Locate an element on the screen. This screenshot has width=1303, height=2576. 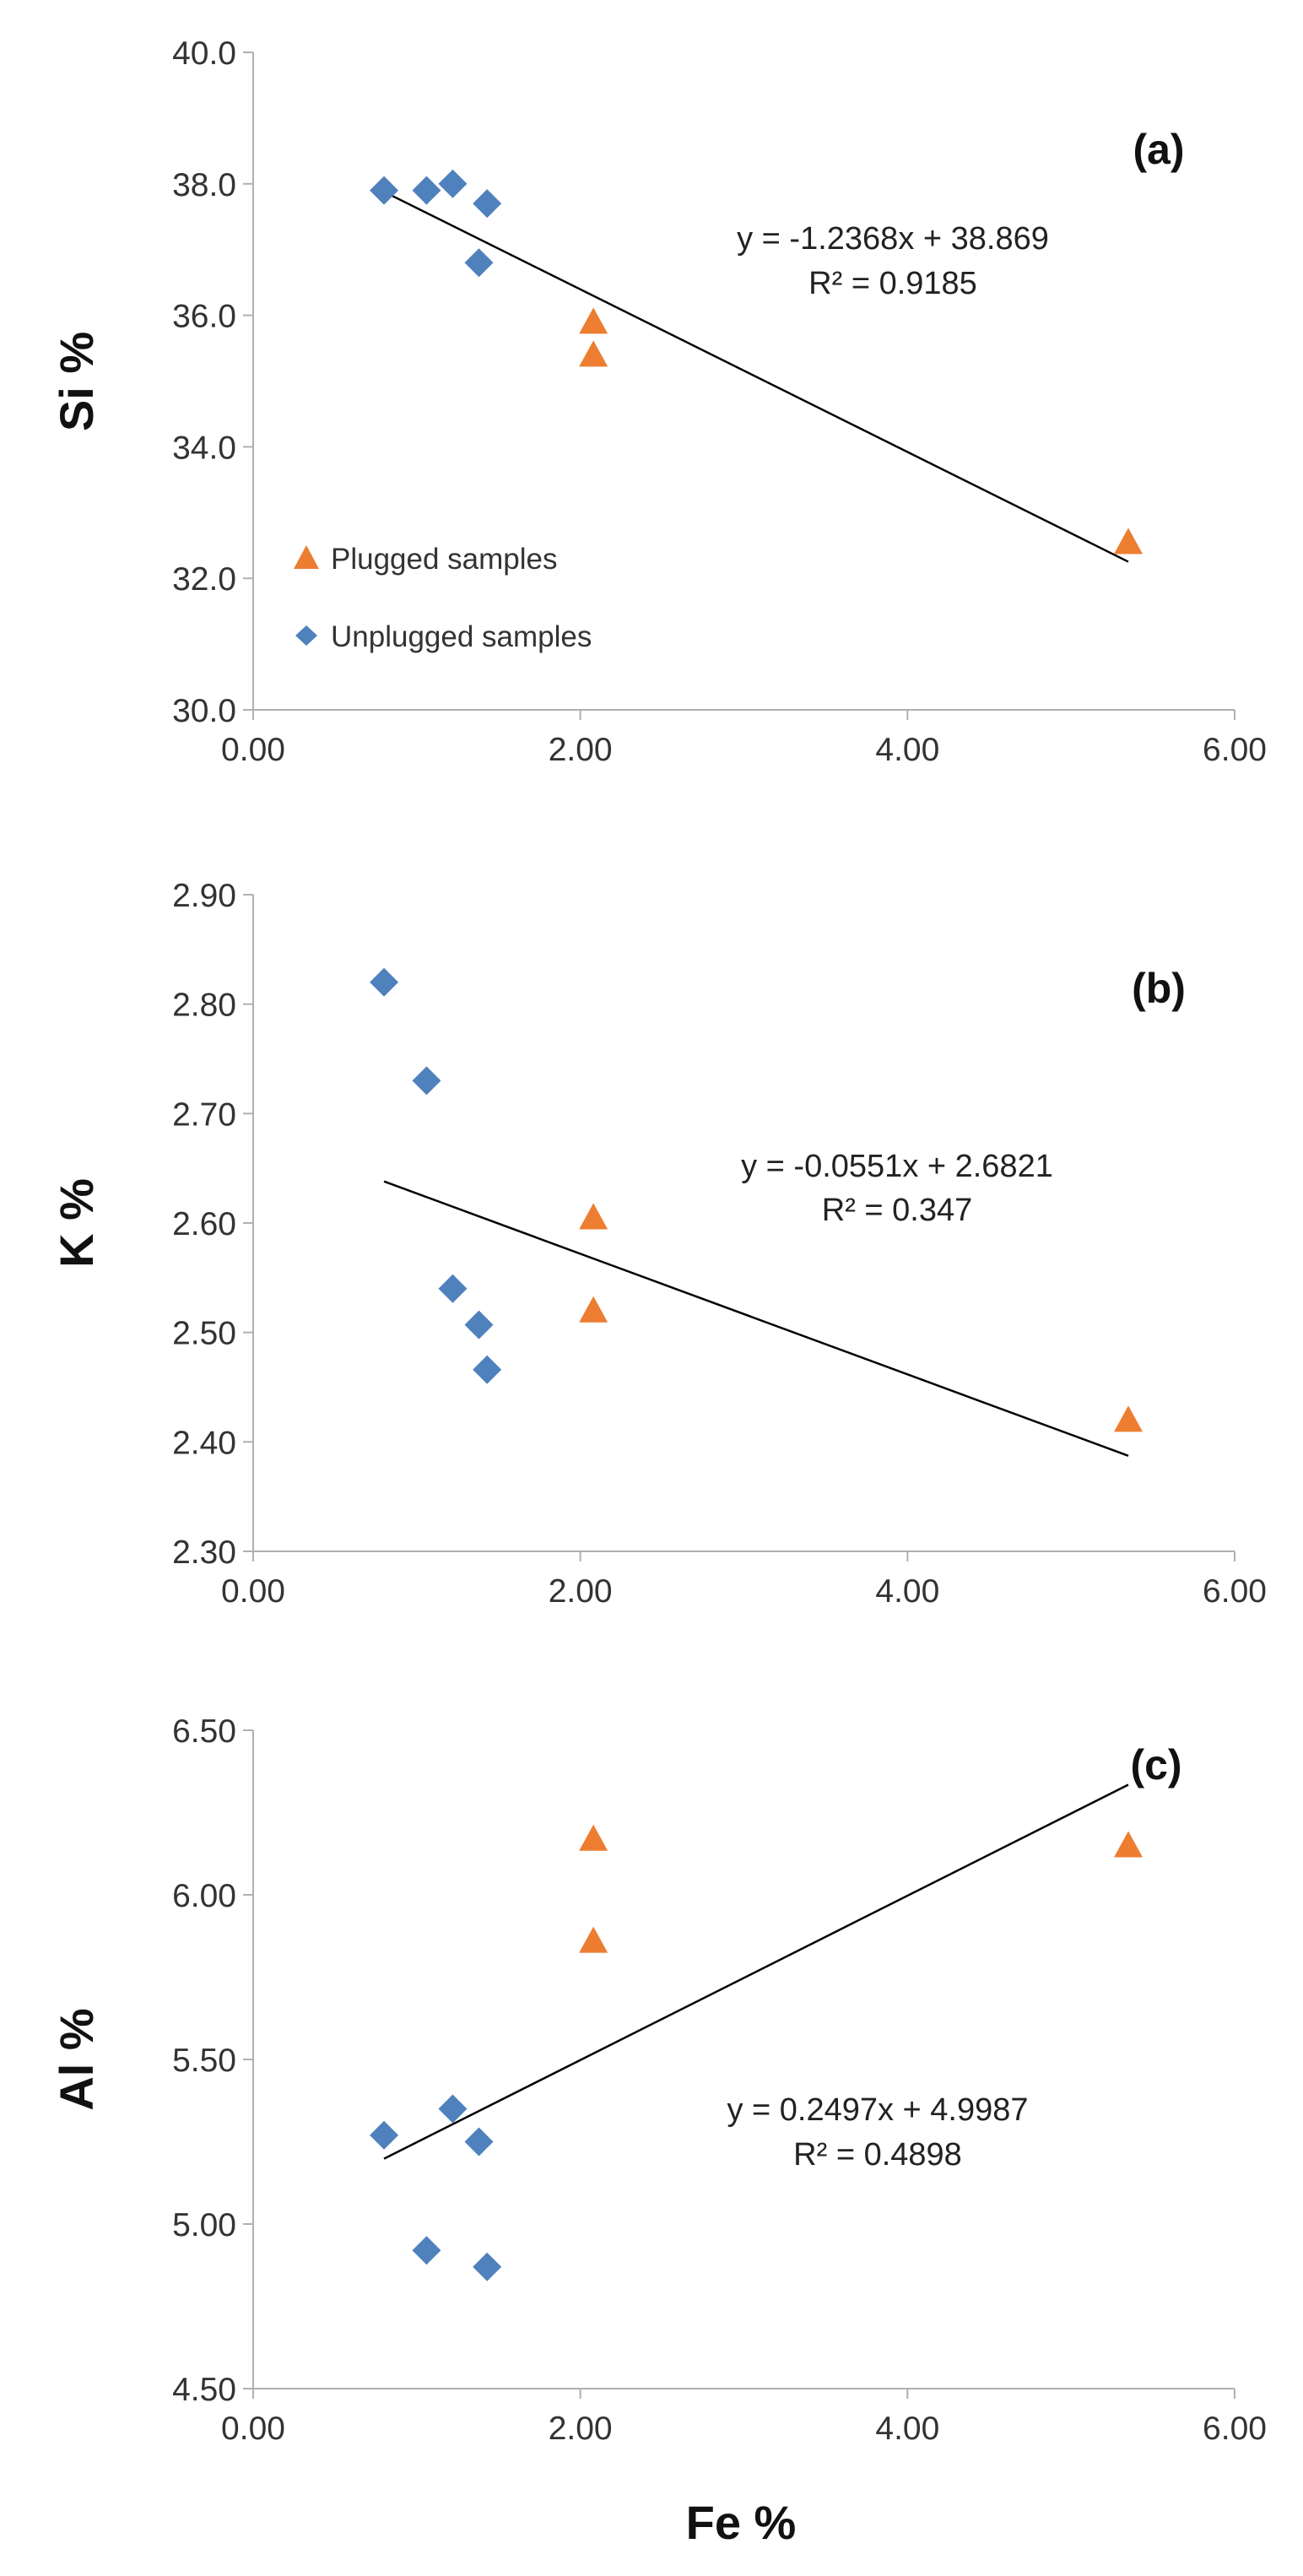
y-tick-label: 34.0 is located at coordinates (204, 448).